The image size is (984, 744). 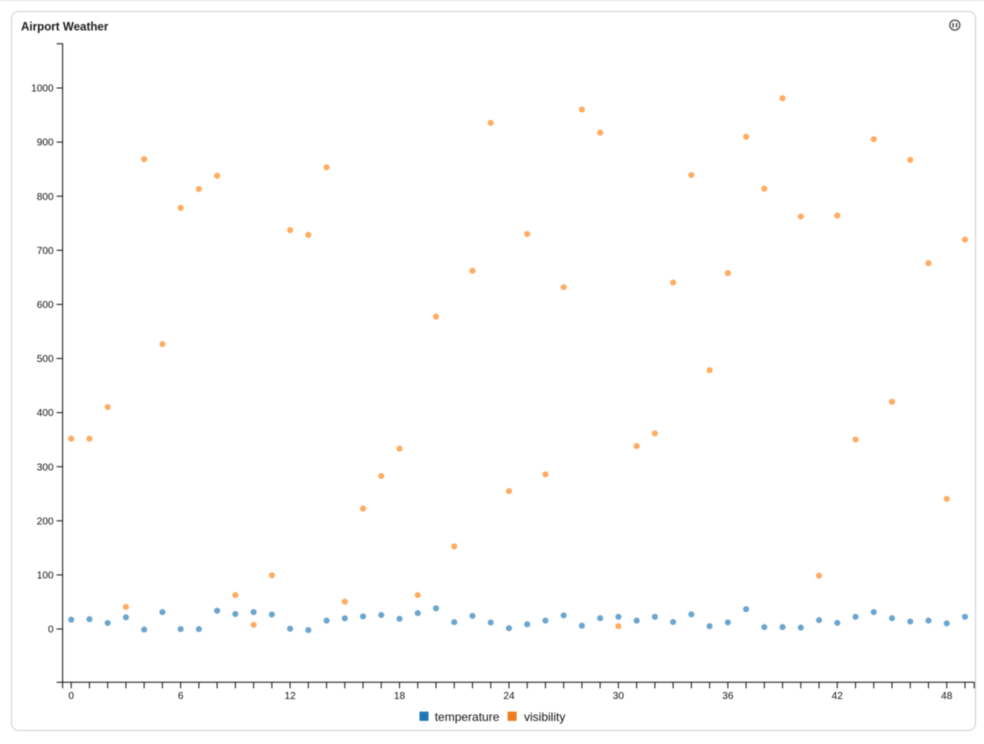 What do you see at coordinates (45, 413) in the screenshot?
I see `svg-text: 400` at bounding box center [45, 413].